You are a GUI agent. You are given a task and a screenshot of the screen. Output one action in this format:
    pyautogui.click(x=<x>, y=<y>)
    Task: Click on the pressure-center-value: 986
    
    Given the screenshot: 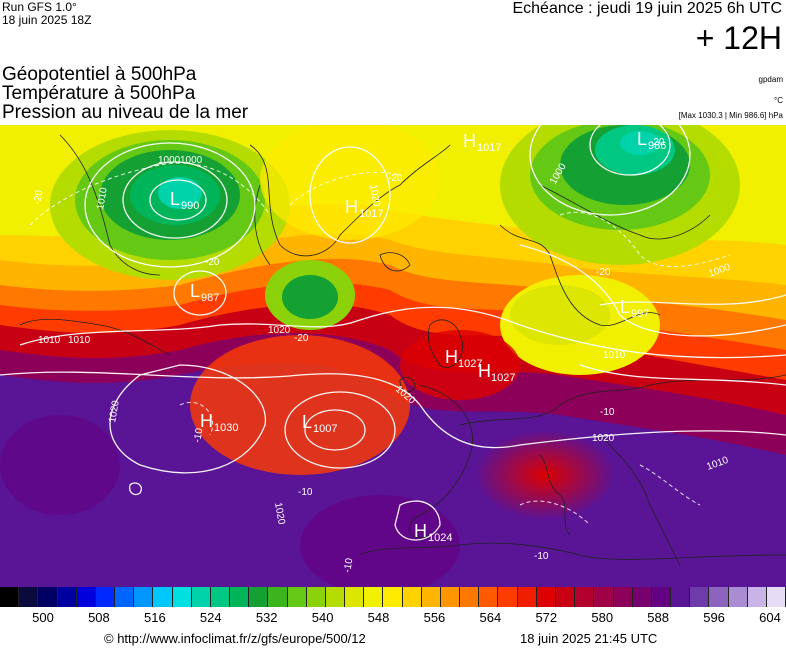 What is the action you would take?
    pyautogui.click(x=657, y=146)
    